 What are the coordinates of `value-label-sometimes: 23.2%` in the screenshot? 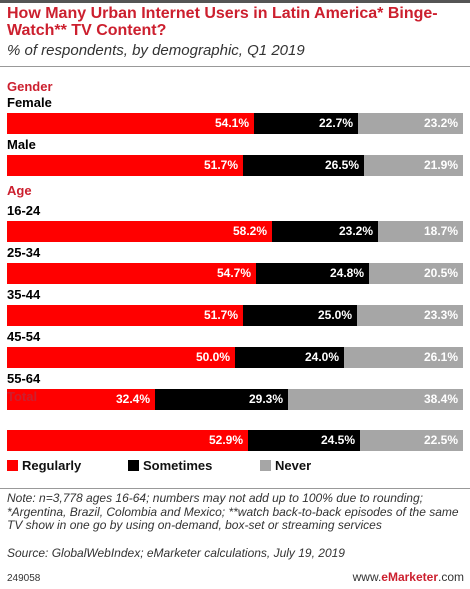 It's located at (355, 231).